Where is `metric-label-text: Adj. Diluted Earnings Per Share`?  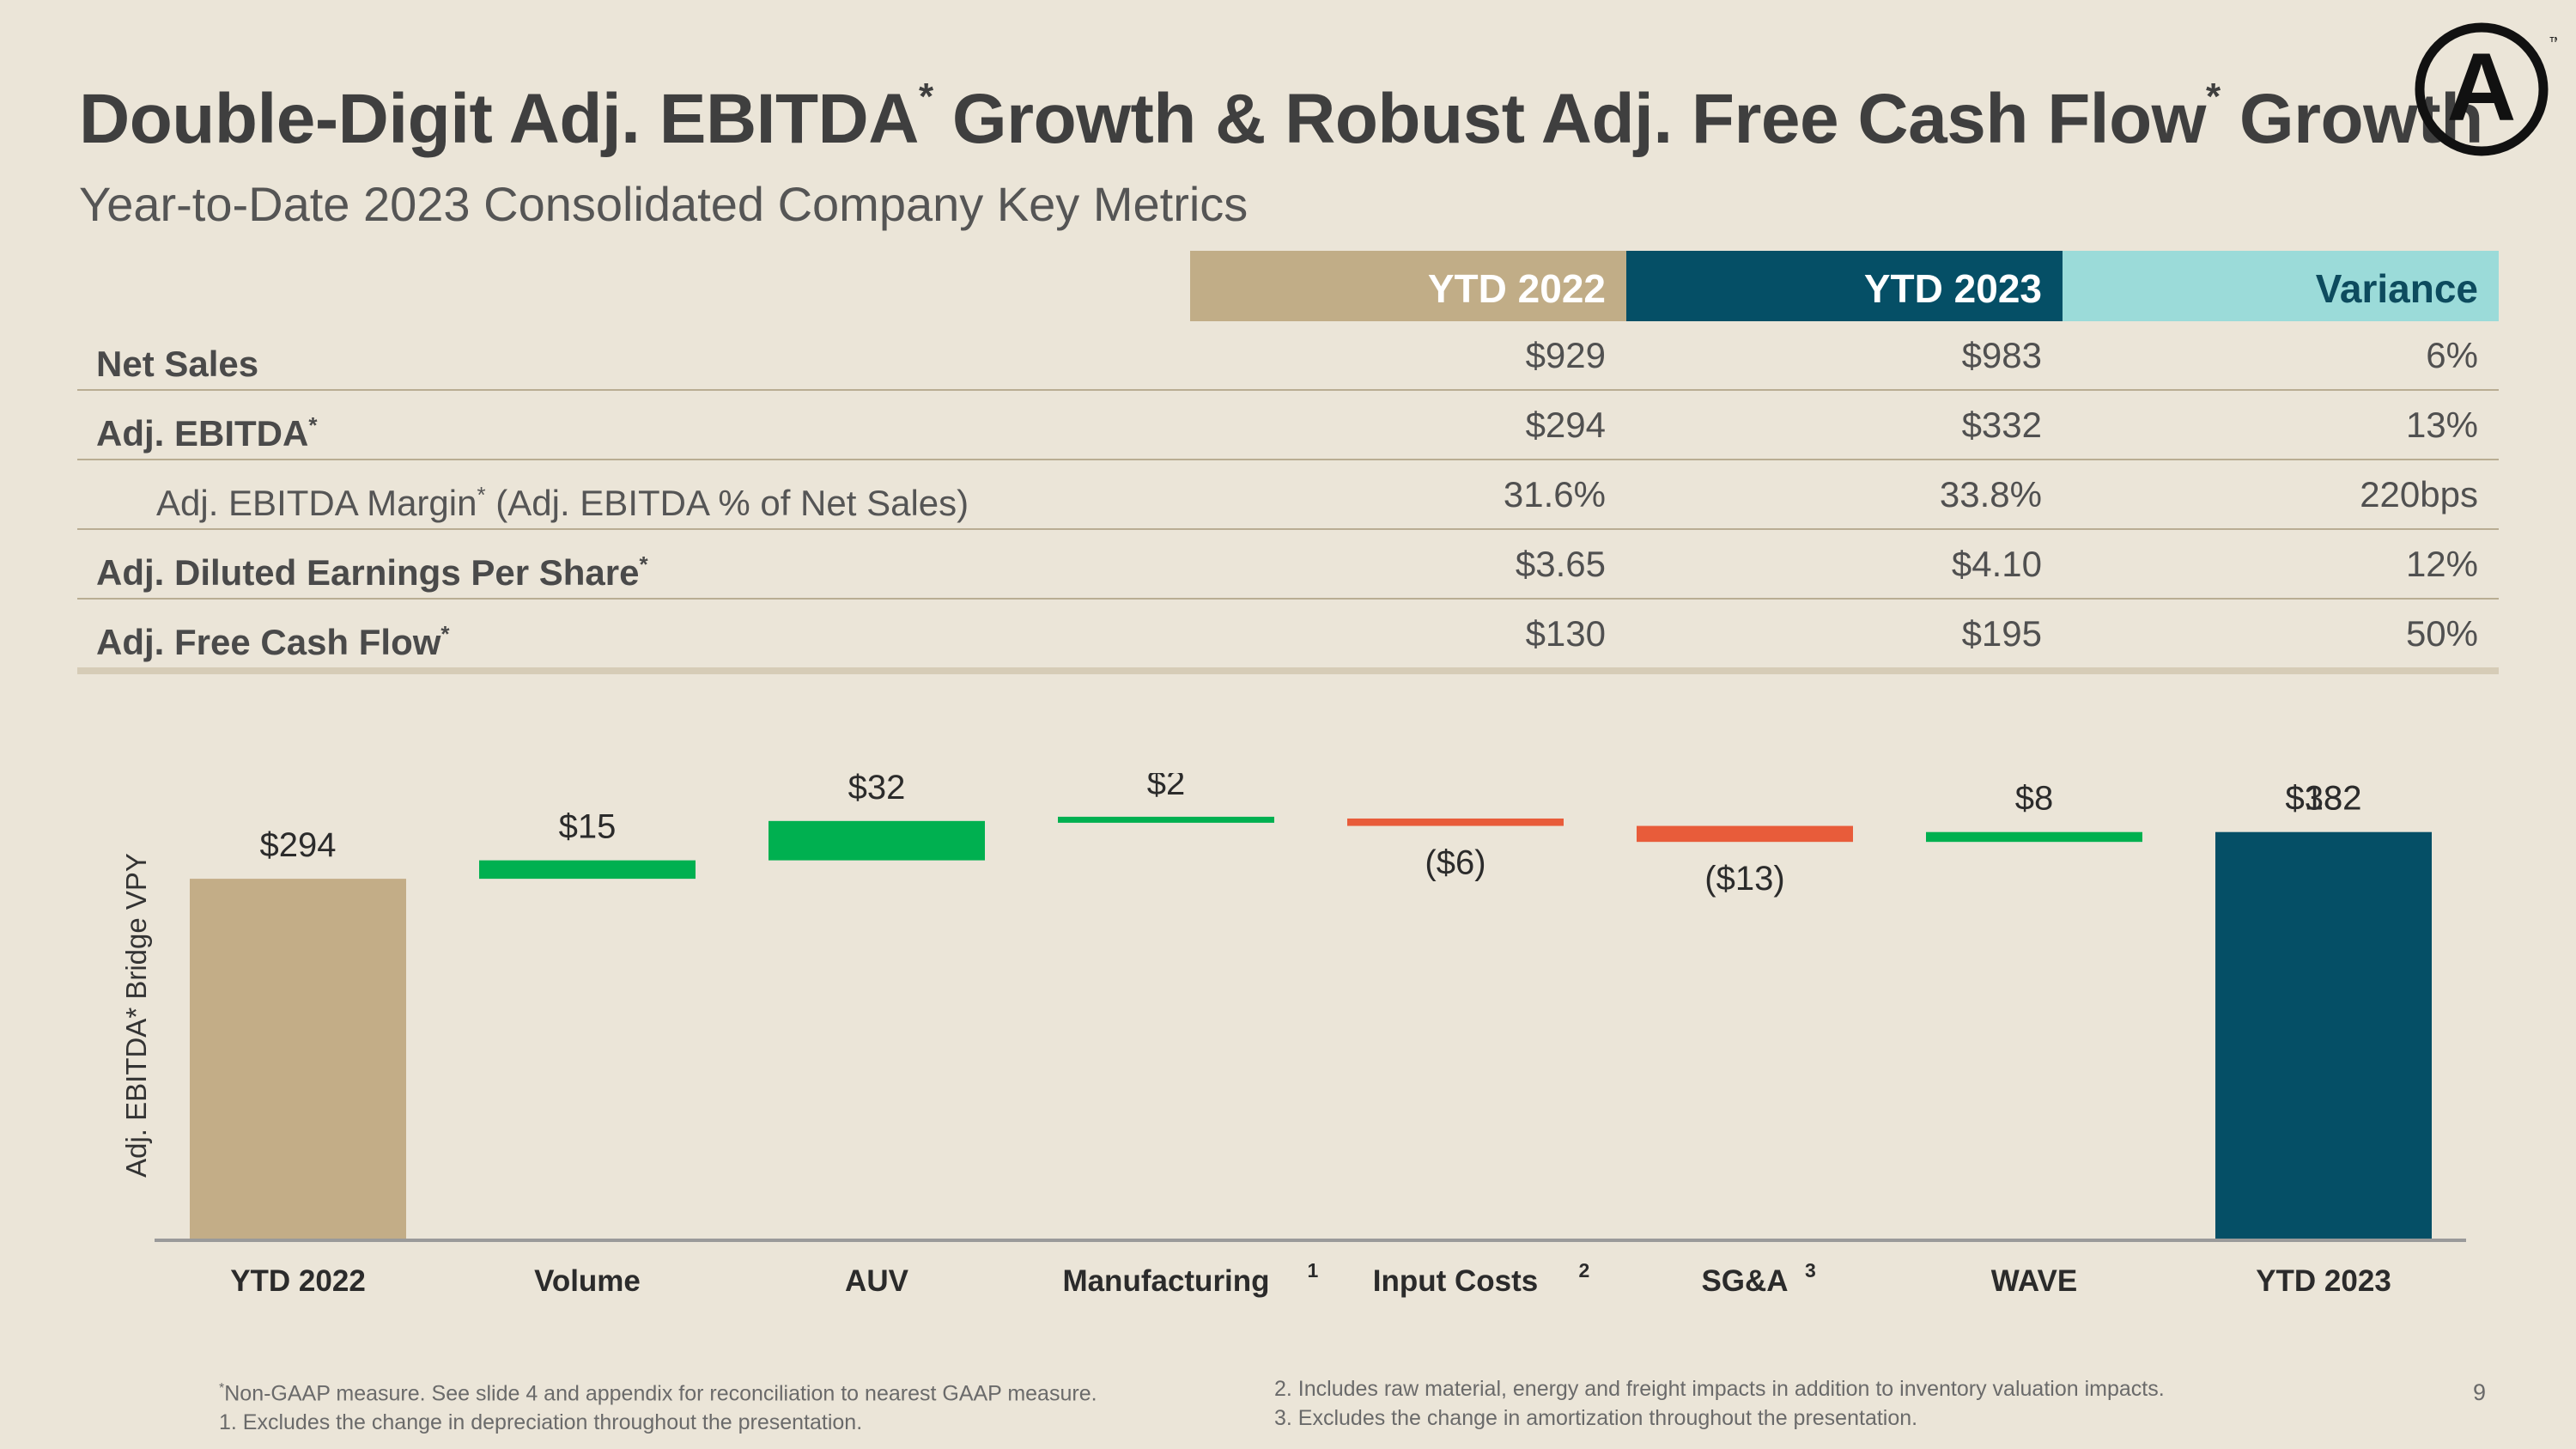
metric-label-text: Adj. Diluted Earnings Per Share is located at coordinates (368, 572).